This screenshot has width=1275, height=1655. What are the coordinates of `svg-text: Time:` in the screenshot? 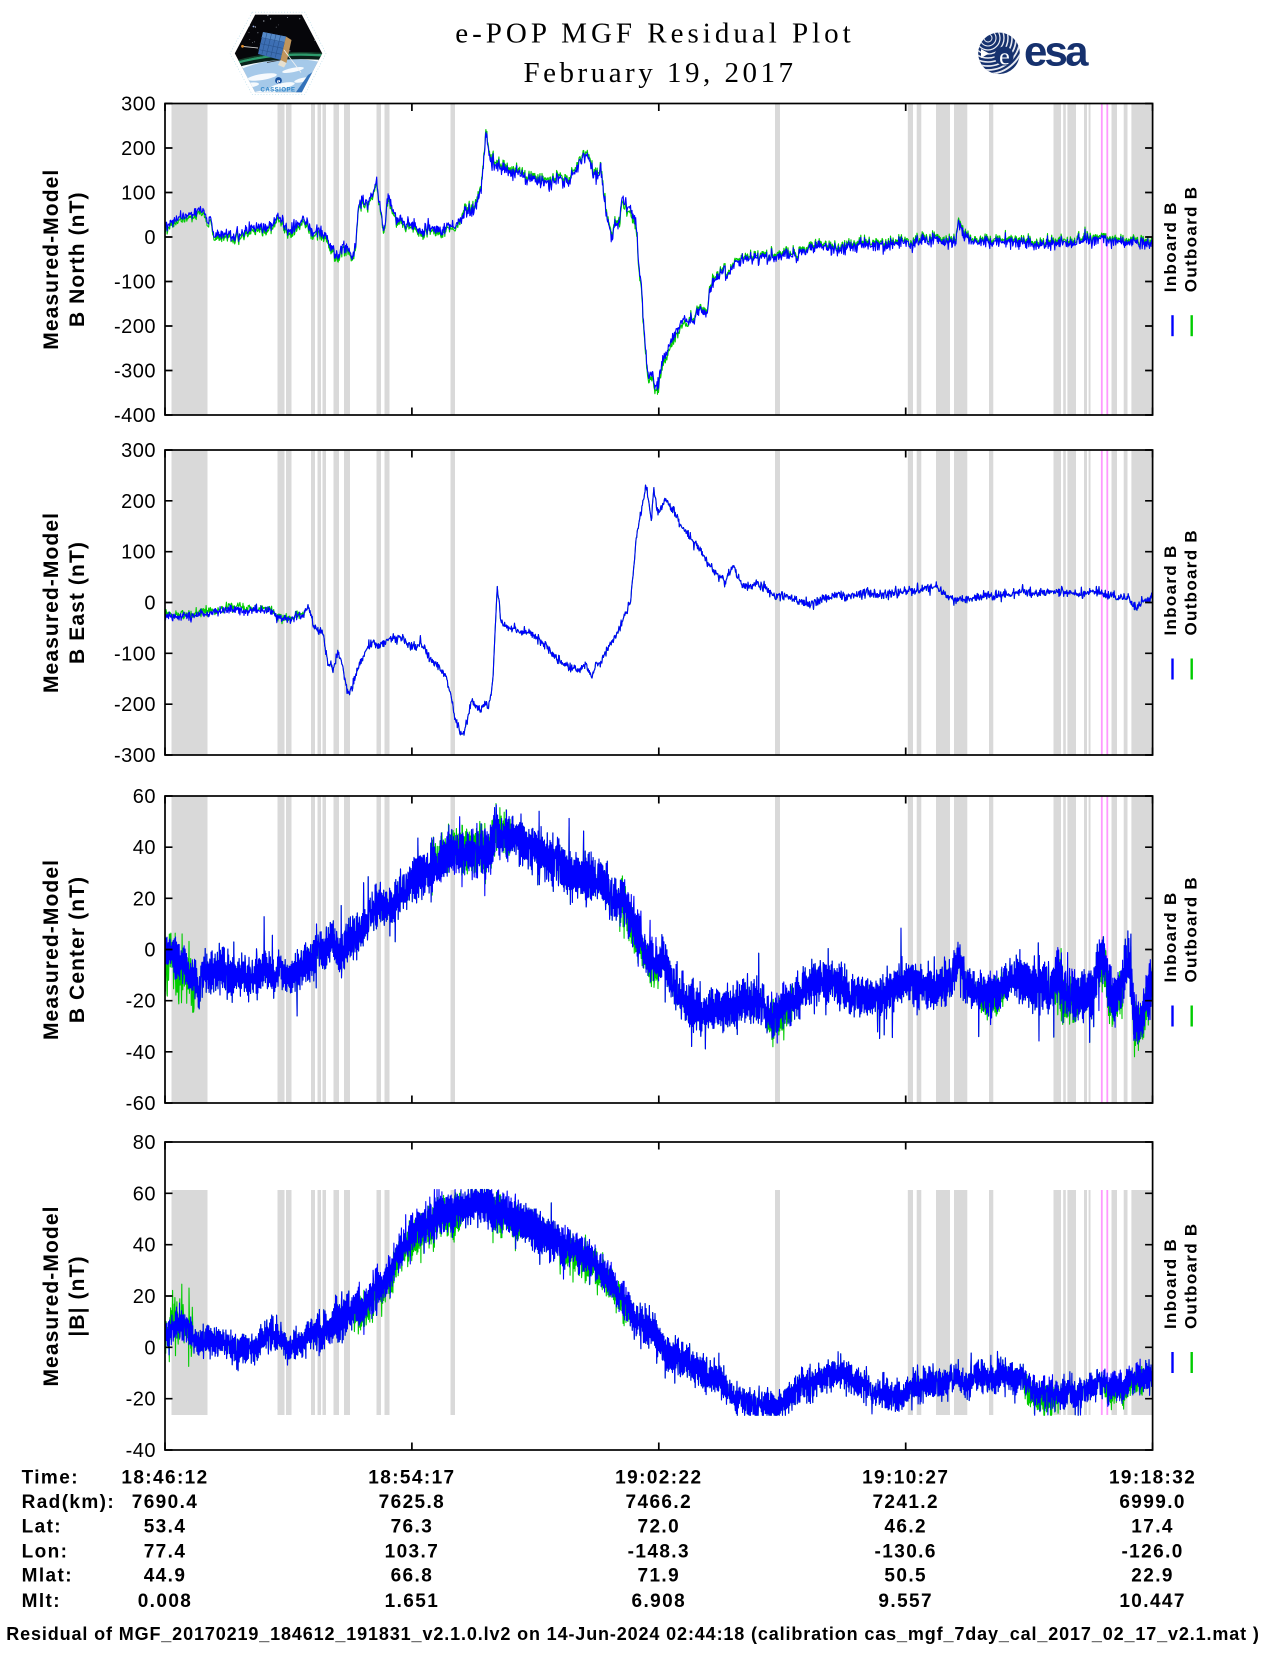 It's located at (50, 1478).